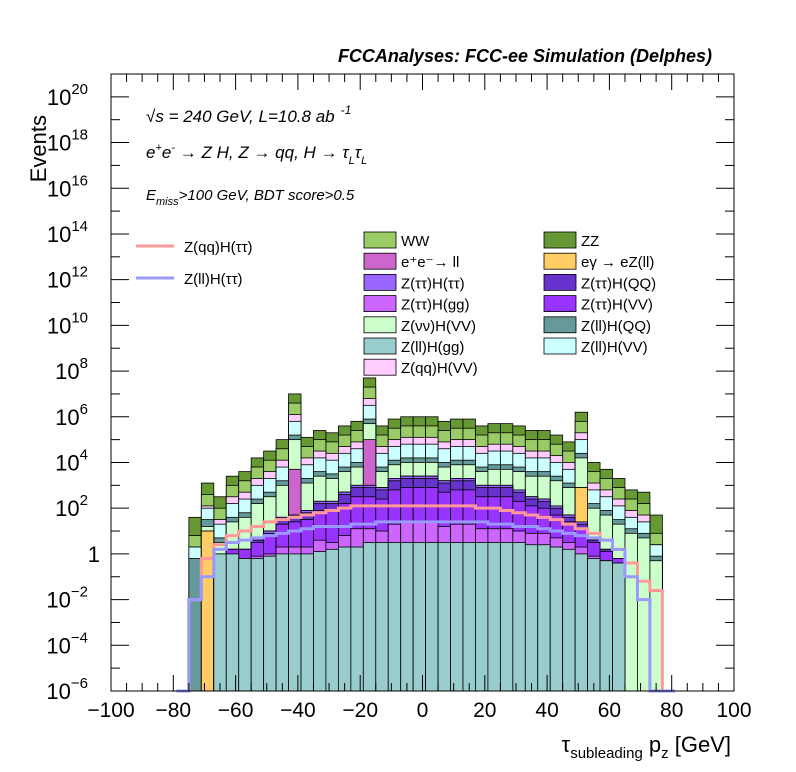 The width and height of the screenshot is (796, 772). I want to click on y-tick-label: 10¹⁰, so click(67, 323).